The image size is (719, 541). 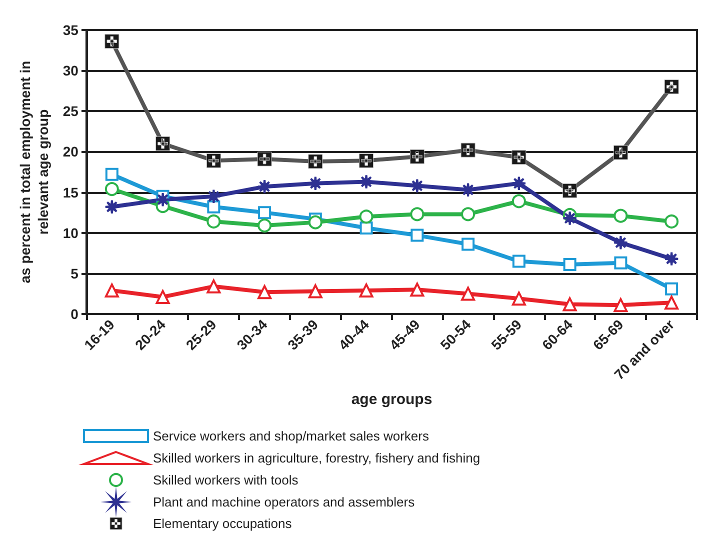 What do you see at coordinates (70, 70) in the screenshot?
I see `y-tick-label: 30` at bounding box center [70, 70].